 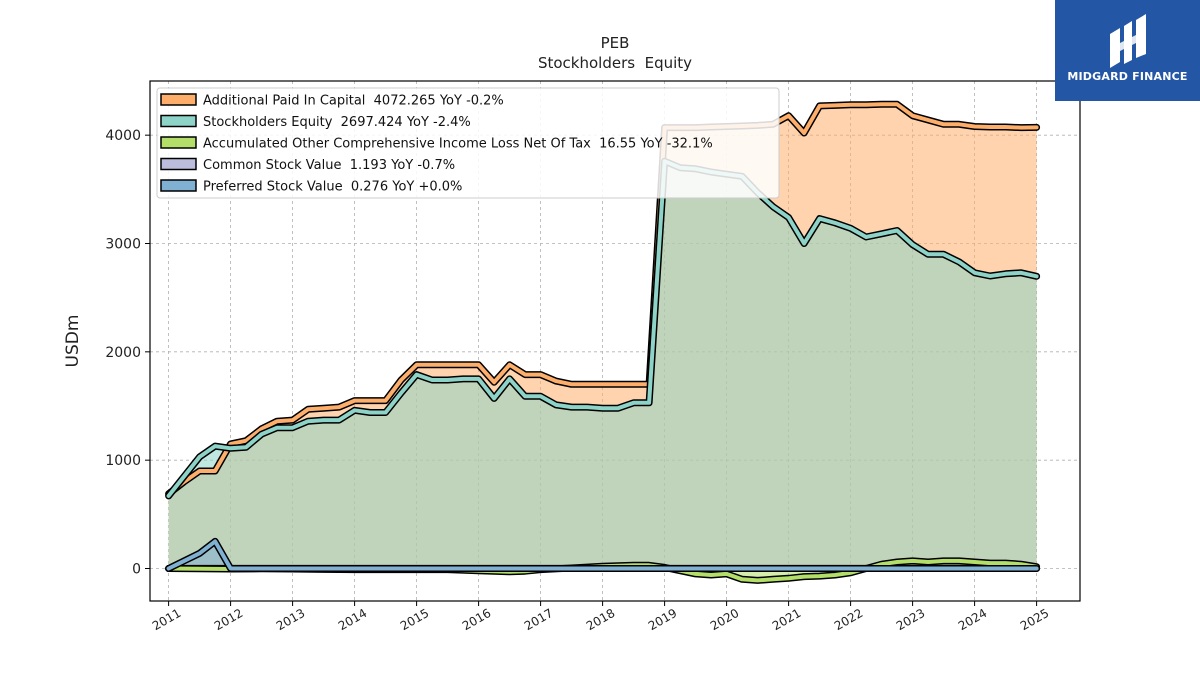 What do you see at coordinates (337, 122) in the screenshot?
I see `legend-entry: Stockholders Equity 2697.424 YoY -2.4%` at bounding box center [337, 122].